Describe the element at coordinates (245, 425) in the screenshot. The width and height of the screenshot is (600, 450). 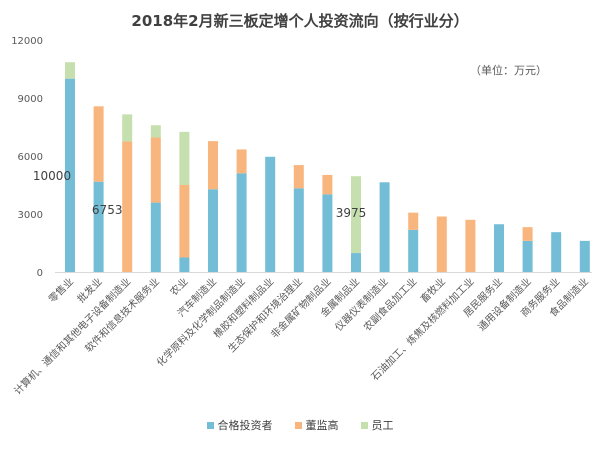
I see `legend-label: 合格投资者` at that location.